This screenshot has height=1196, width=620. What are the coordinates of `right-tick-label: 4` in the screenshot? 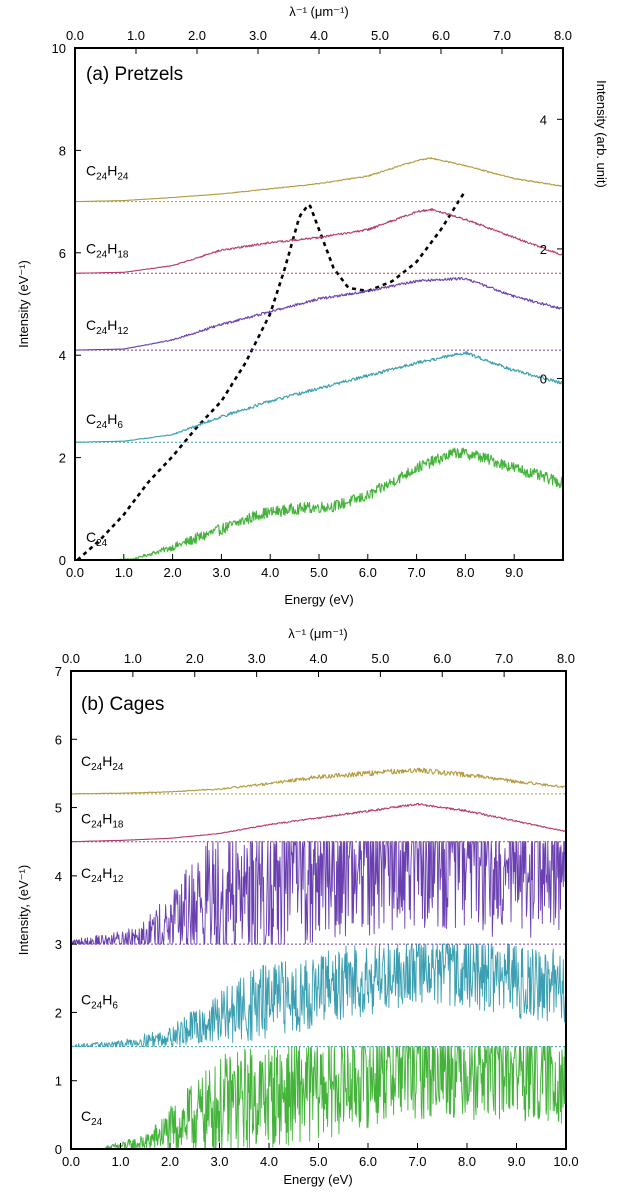 It's located at (543, 119).